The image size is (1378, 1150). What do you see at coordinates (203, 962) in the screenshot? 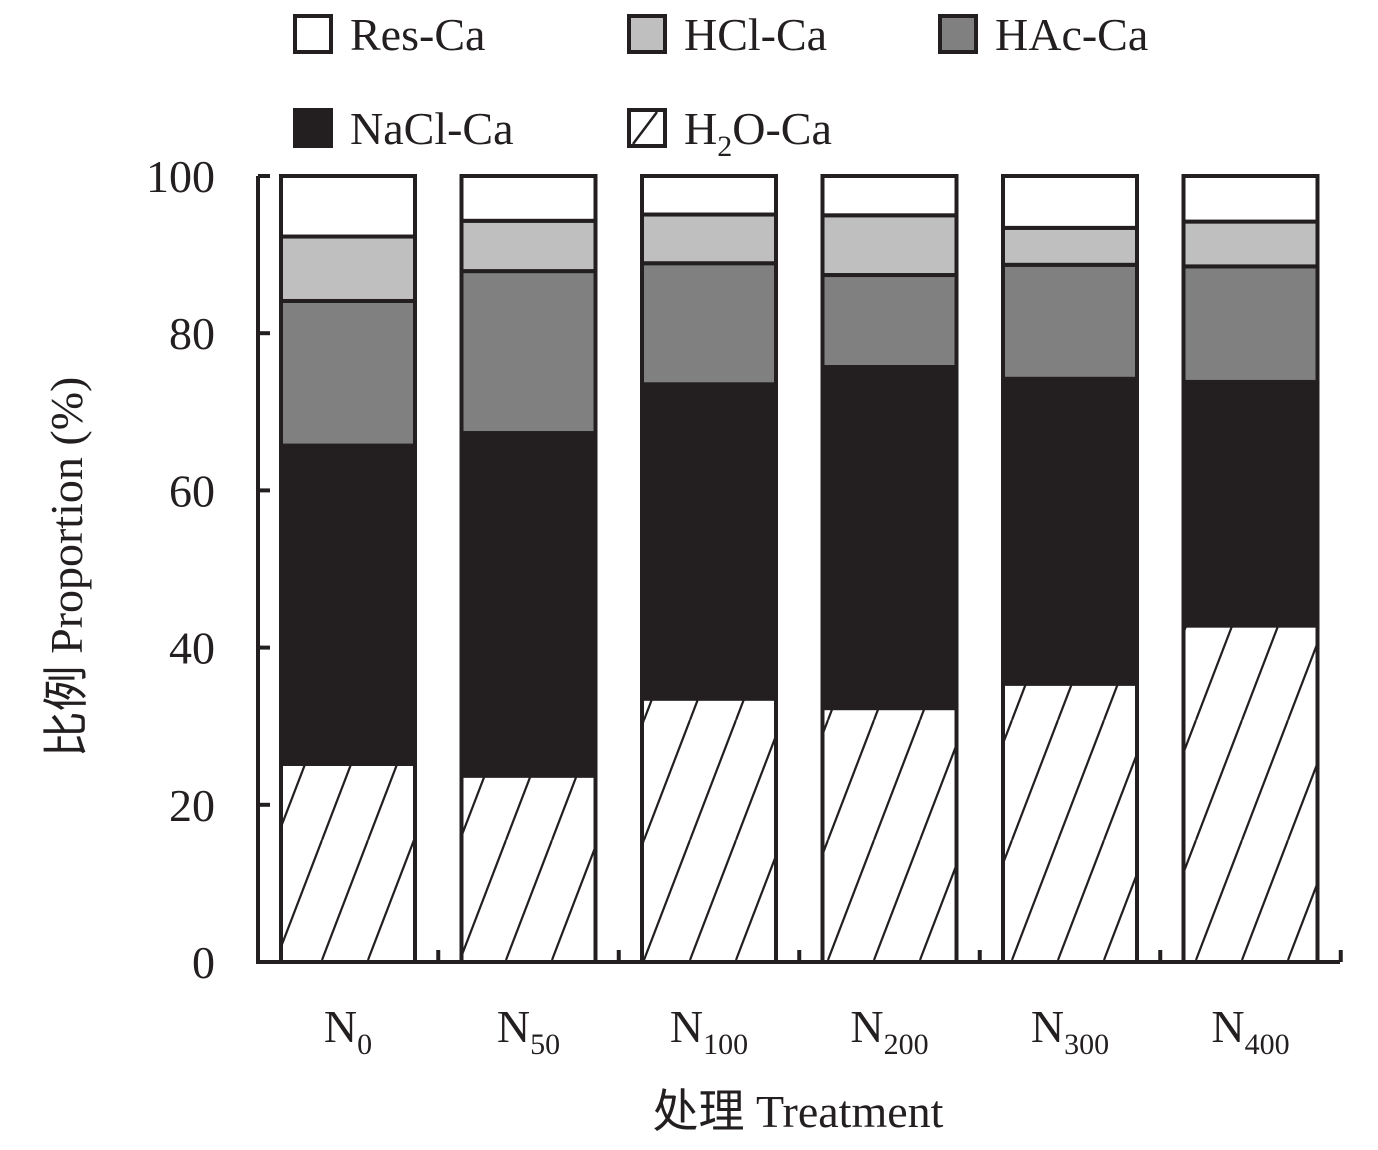
I see `y-tick-label-0: 0` at bounding box center [203, 962].